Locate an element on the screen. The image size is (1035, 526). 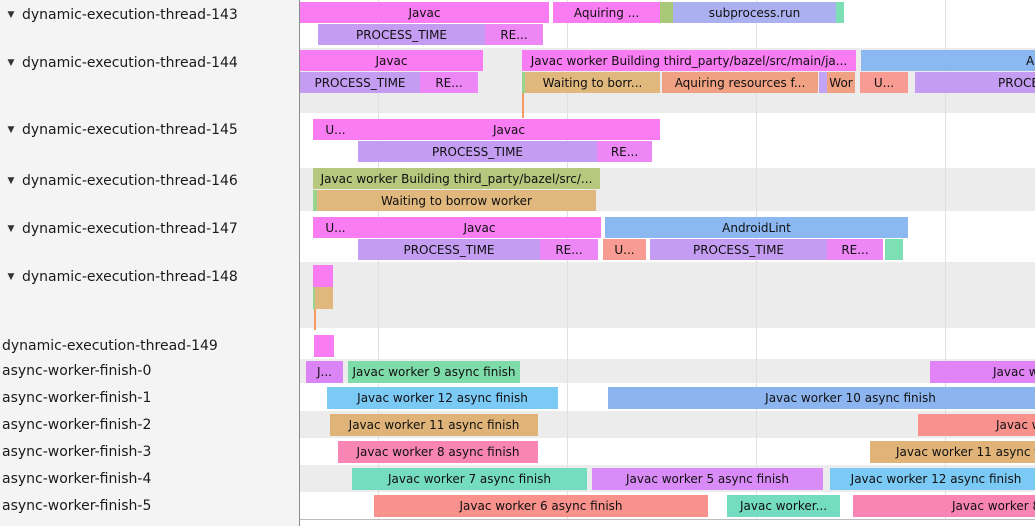
slice-label: Javac worker 12 async finish is located at coordinates (442, 398).